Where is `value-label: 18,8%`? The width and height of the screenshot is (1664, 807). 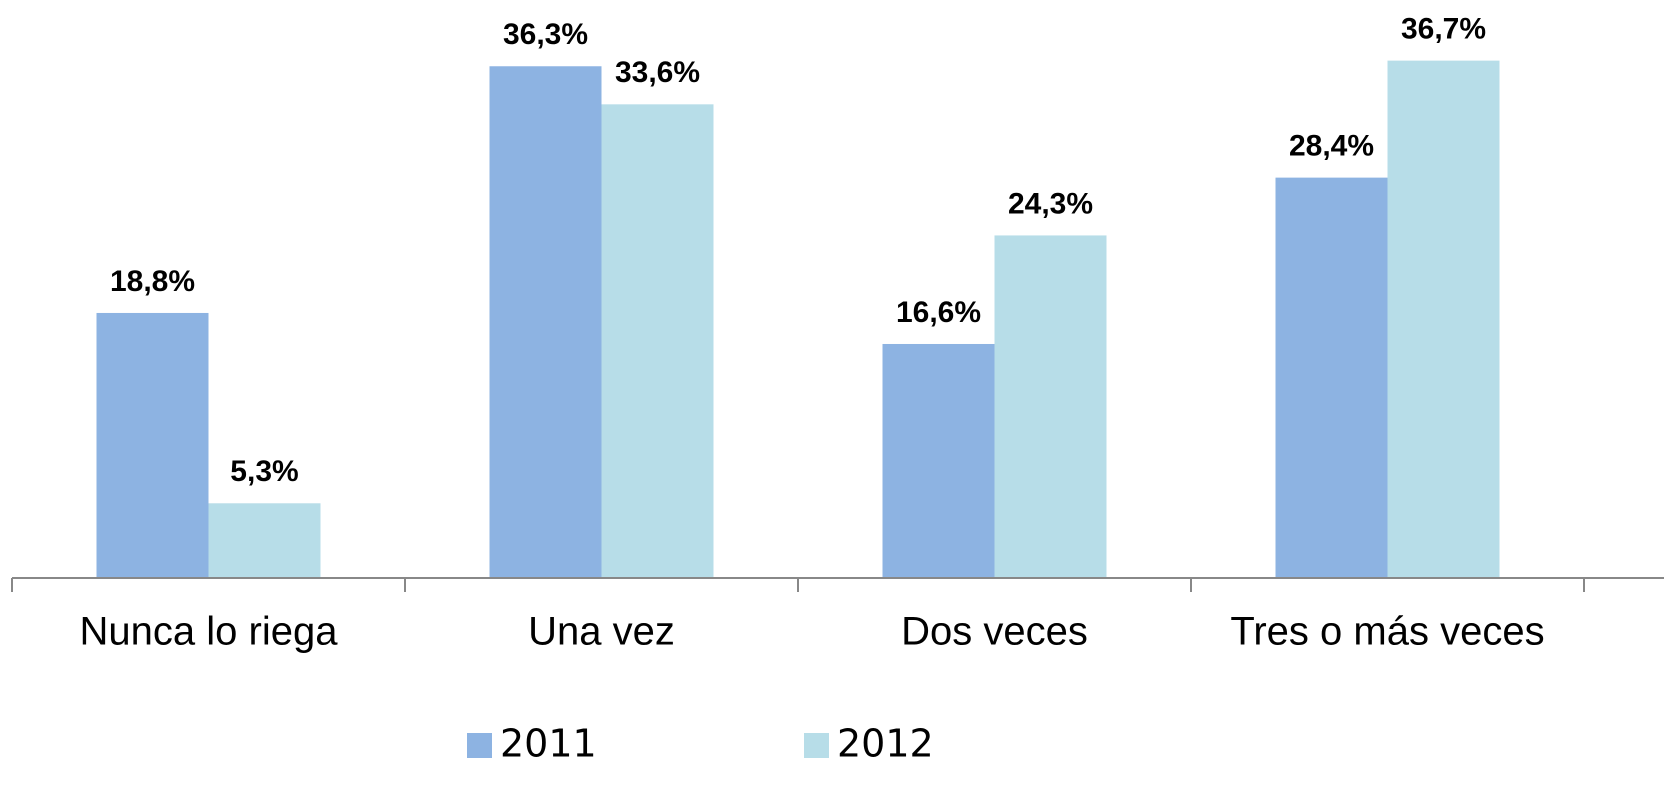 value-label: 18,8% is located at coordinates (152, 281).